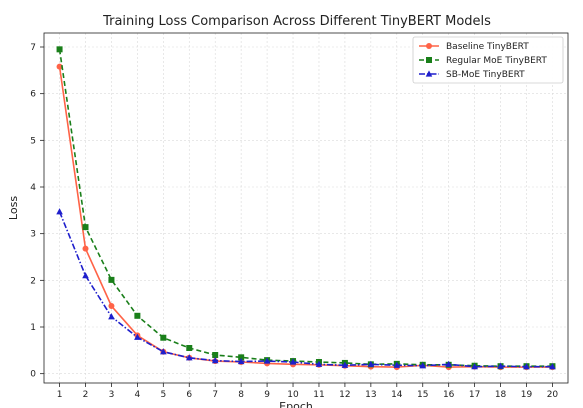 The image size is (583, 408). I want to click on x-tick-label: 18, so click(501, 395).